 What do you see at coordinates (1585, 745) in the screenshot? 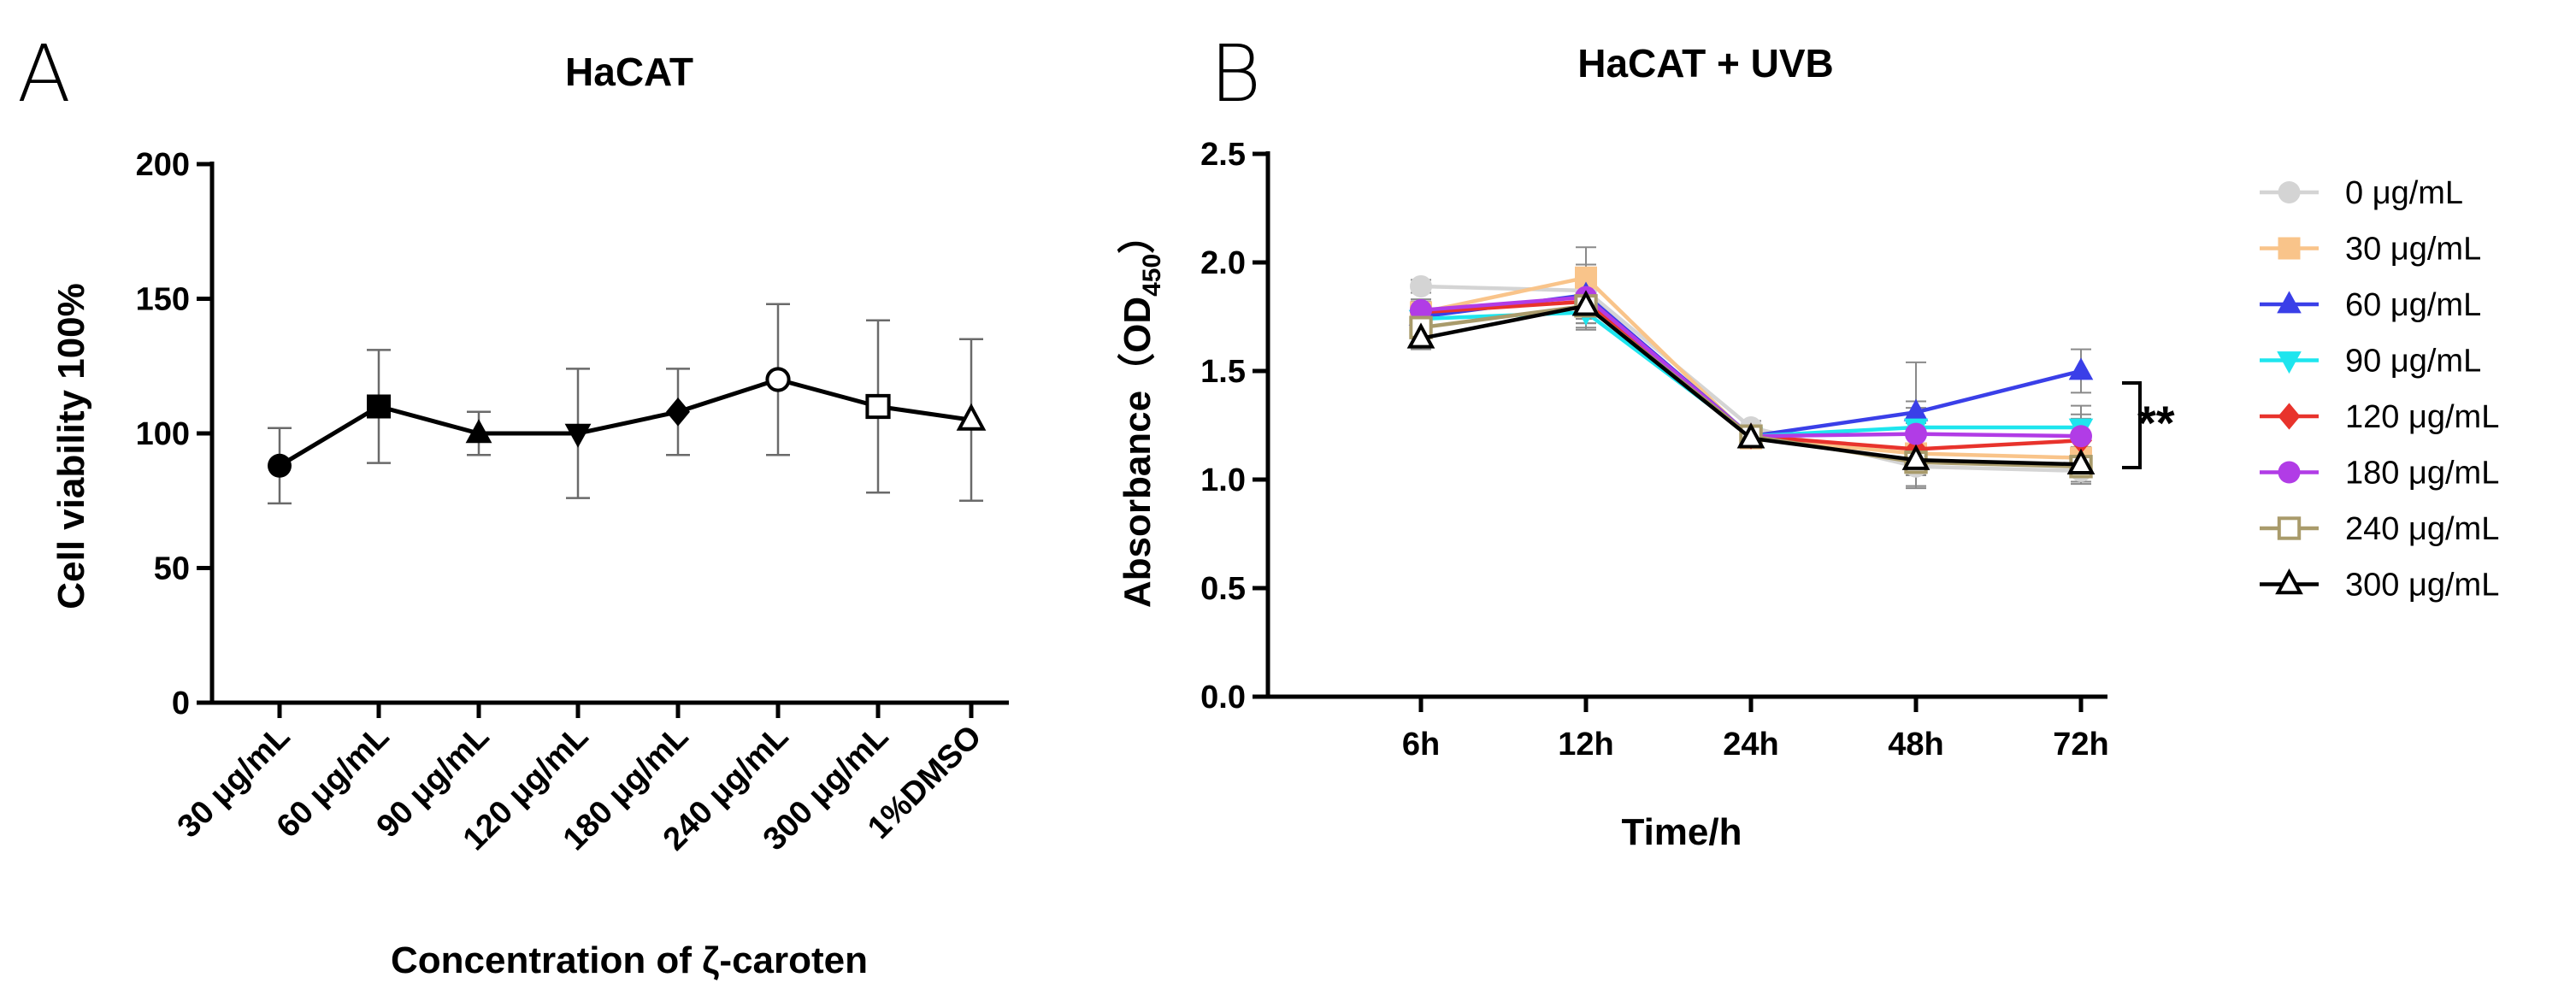
I see `chart-b-x-tick-label: 12h` at bounding box center [1585, 745].